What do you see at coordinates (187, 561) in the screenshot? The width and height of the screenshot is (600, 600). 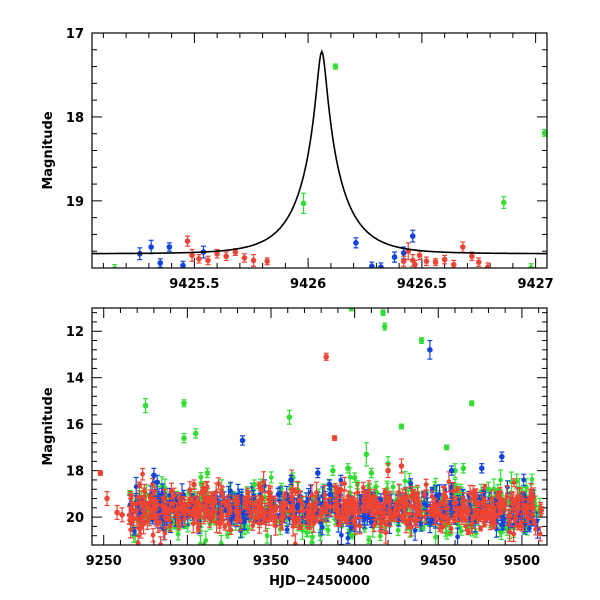 I see `x-tick-label: 9300` at bounding box center [187, 561].